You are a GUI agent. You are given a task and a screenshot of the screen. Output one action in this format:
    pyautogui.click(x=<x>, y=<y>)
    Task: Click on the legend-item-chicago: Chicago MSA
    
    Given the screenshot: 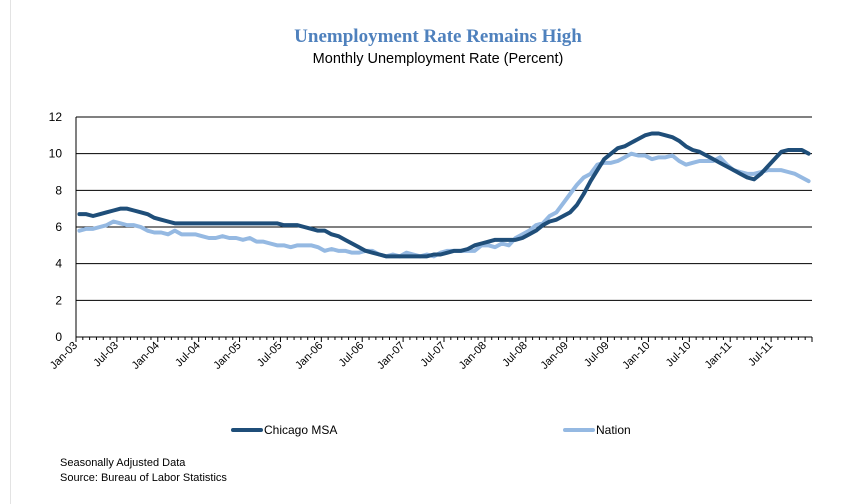 What is the action you would take?
    pyautogui.click(x=284, y=430)
    